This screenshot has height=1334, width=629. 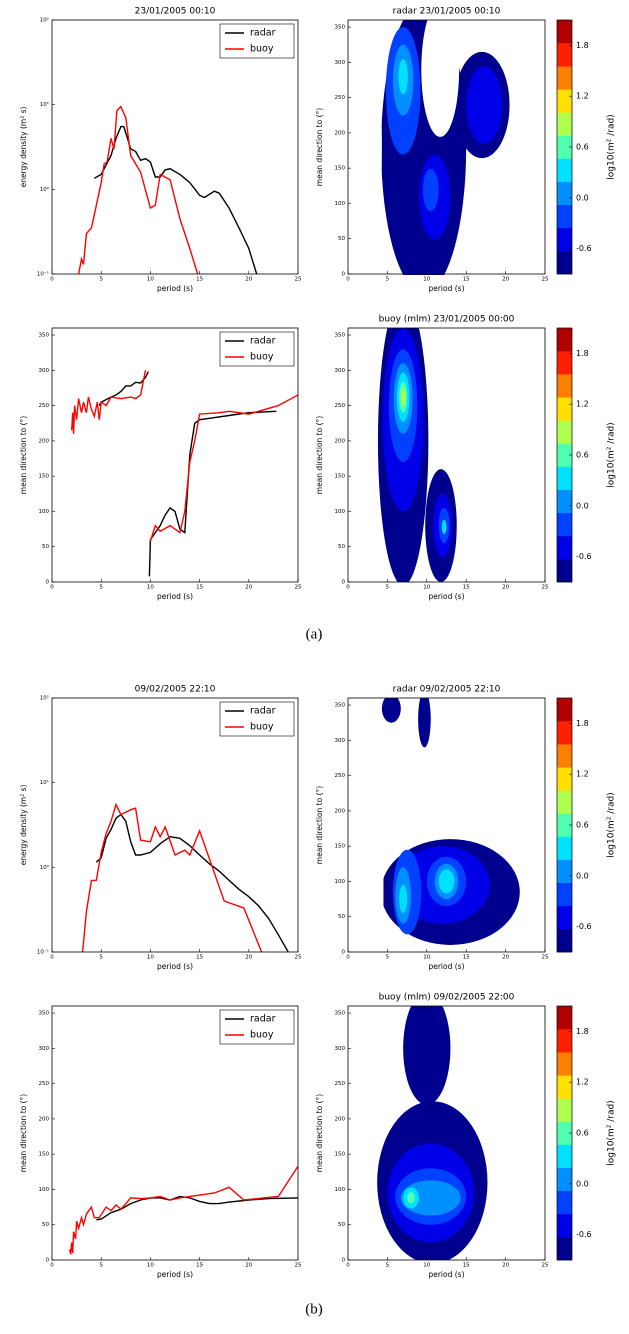 I want to click on colorbar-tick-label: 0.0, so click(x=582, y=1183).